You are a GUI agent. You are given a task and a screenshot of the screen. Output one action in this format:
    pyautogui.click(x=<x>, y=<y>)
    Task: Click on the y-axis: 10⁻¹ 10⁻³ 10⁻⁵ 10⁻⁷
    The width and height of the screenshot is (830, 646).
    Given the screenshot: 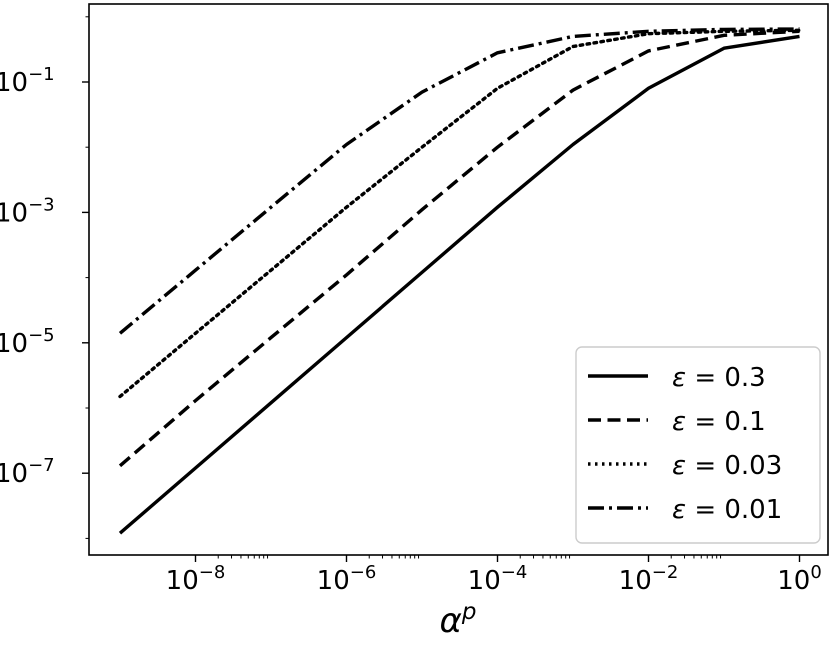 What is the action you would take?
    pyautogui.click(x=44, y=277)
    